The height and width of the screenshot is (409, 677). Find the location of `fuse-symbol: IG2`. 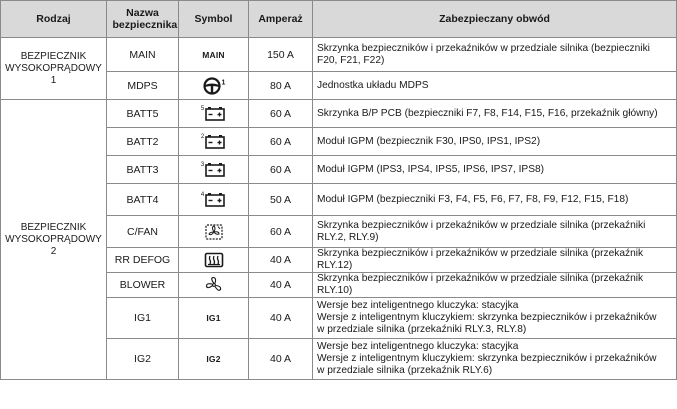

fuse-symbol: IG2 is located at coordinates (213, 359).